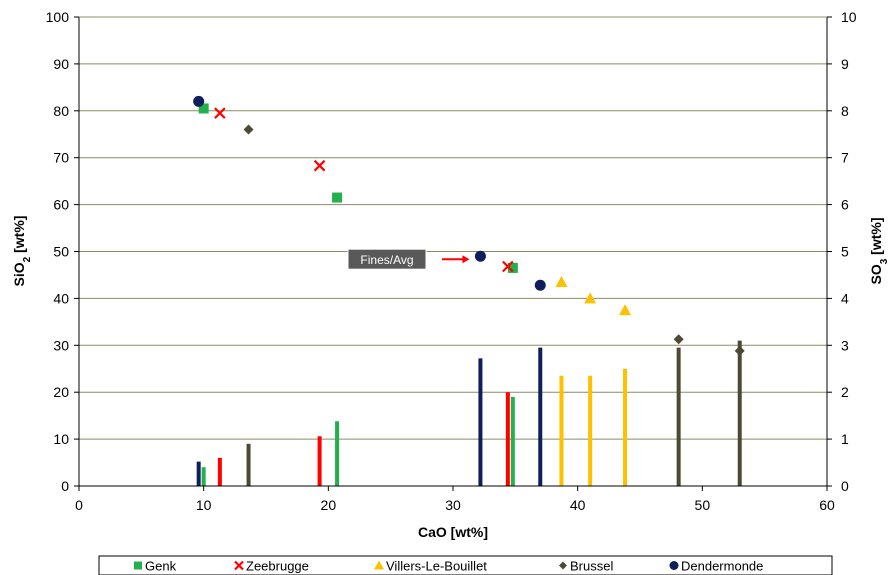 The width and height of the screenshot is (888, 575). I want to click on y-tick-label: 50, so click(61, 252).